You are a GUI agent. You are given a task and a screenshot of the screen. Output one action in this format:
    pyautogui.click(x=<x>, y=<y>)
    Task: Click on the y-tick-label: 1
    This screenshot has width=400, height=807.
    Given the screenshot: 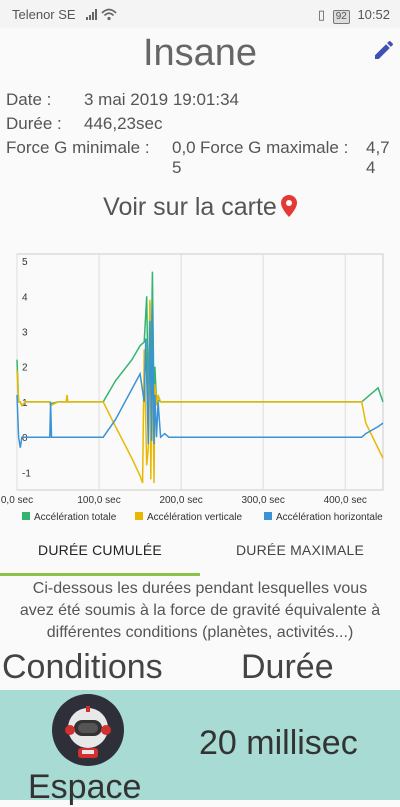 What is the action you would take?
    pyautogui.click(x=25, y=403)
    